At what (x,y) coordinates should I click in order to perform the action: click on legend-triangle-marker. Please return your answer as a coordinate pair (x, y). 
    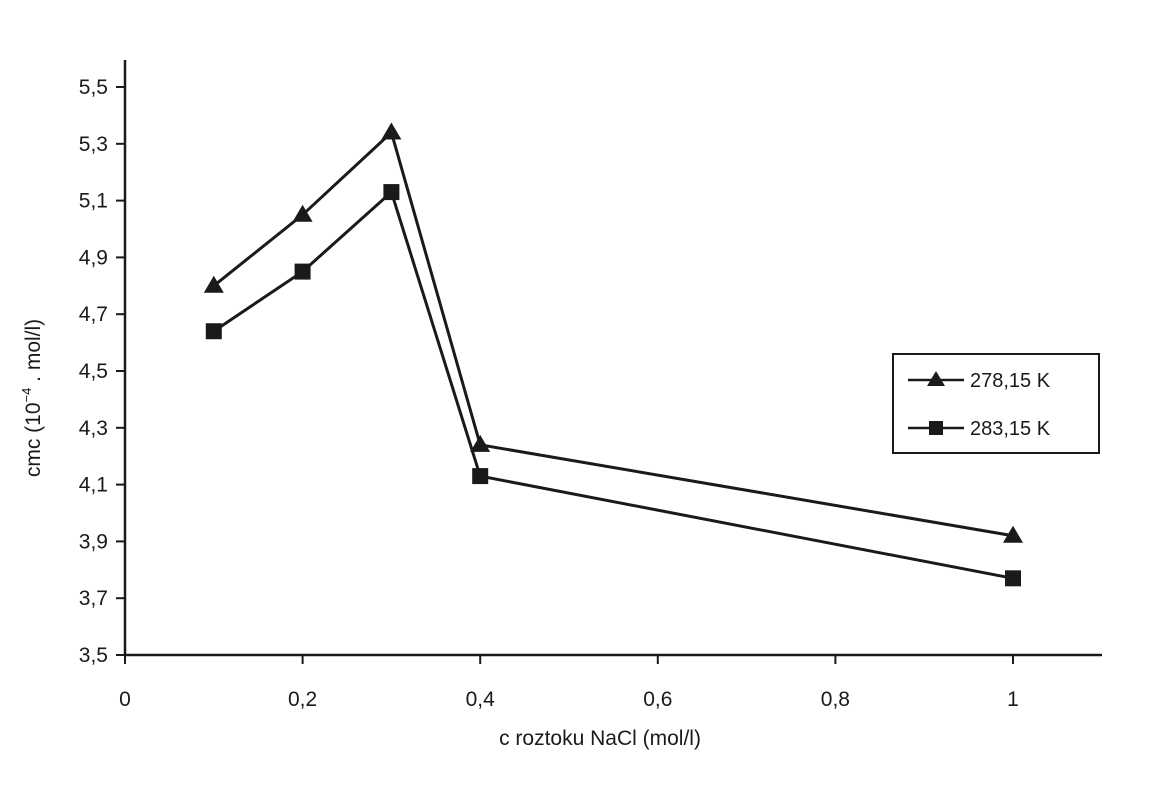
    Looking at the image, I should click on (936, 378).